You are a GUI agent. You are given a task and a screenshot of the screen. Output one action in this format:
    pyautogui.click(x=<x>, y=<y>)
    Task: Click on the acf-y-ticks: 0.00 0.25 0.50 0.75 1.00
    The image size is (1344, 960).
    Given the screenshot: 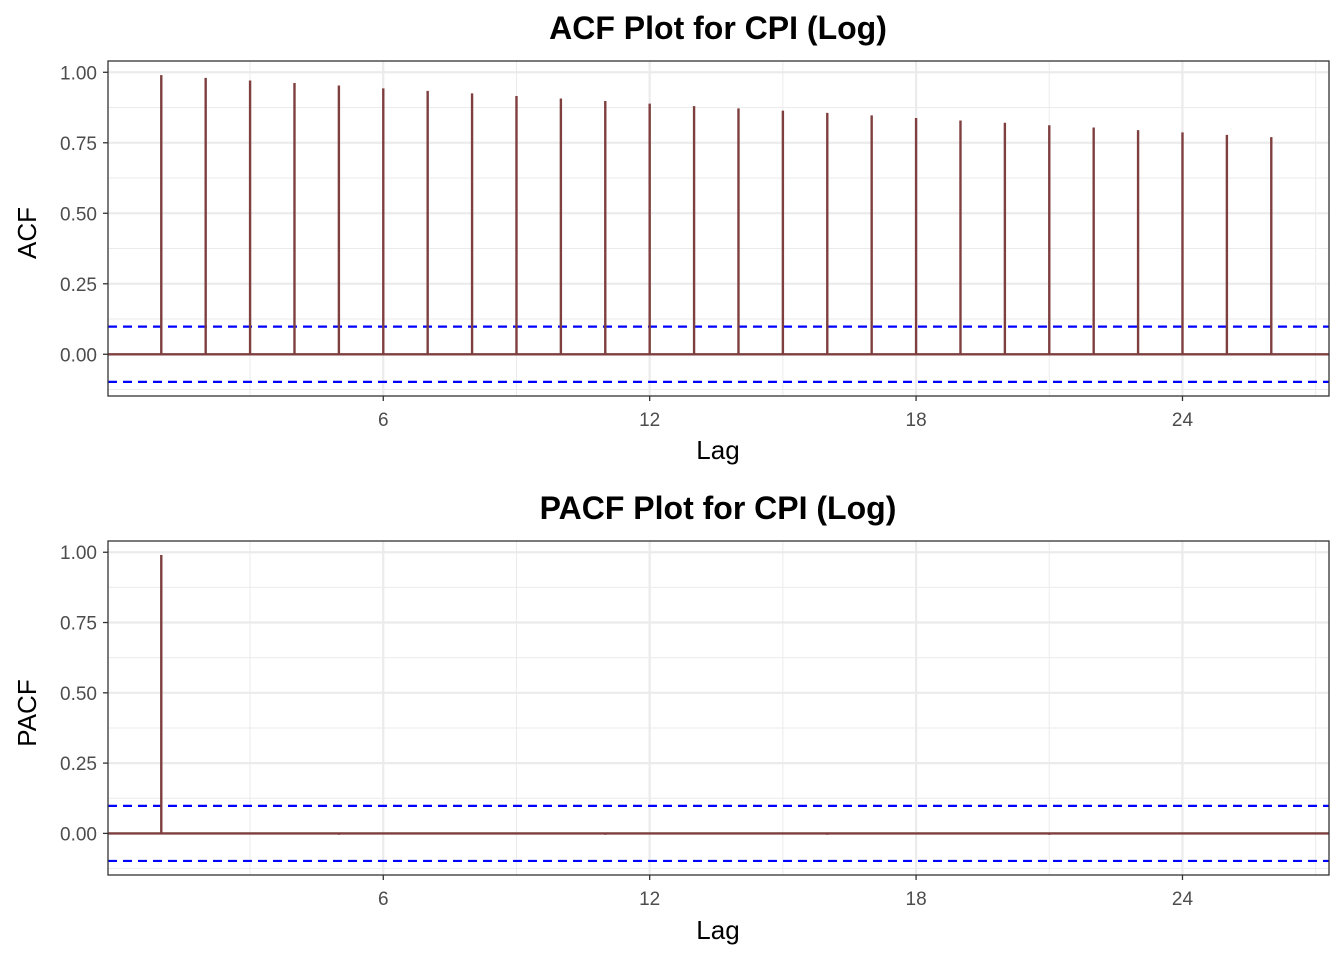 What is the action you would take?
    pyautogui.click(x=84, y=214)
    